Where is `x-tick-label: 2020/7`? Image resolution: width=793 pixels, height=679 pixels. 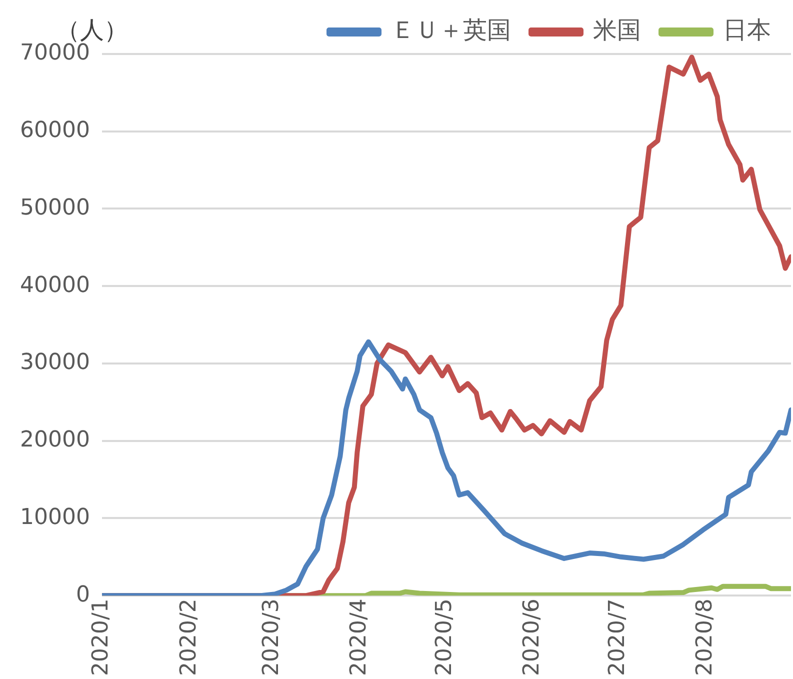
x-tick-label: 2020/7 is located at coordinates (617, 637).